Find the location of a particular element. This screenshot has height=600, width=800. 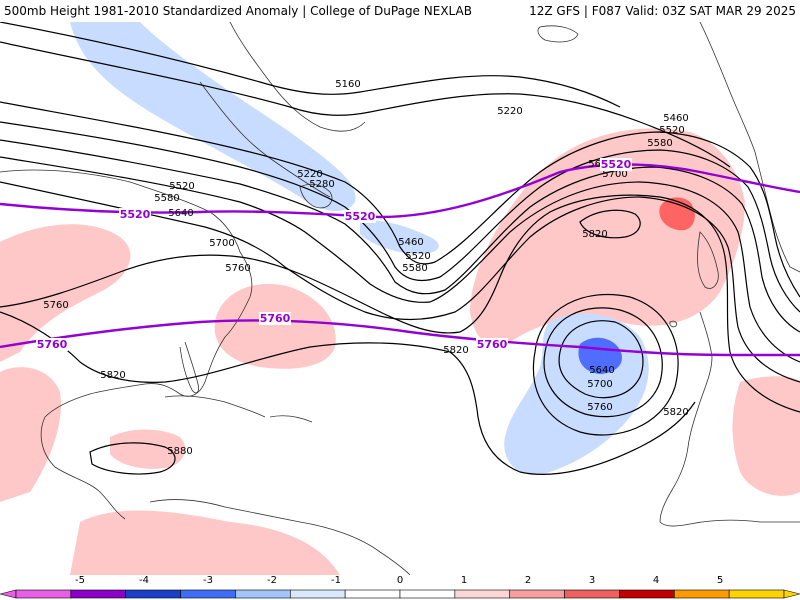

colorbar-right-arrow is located at coordinates (791, 594).